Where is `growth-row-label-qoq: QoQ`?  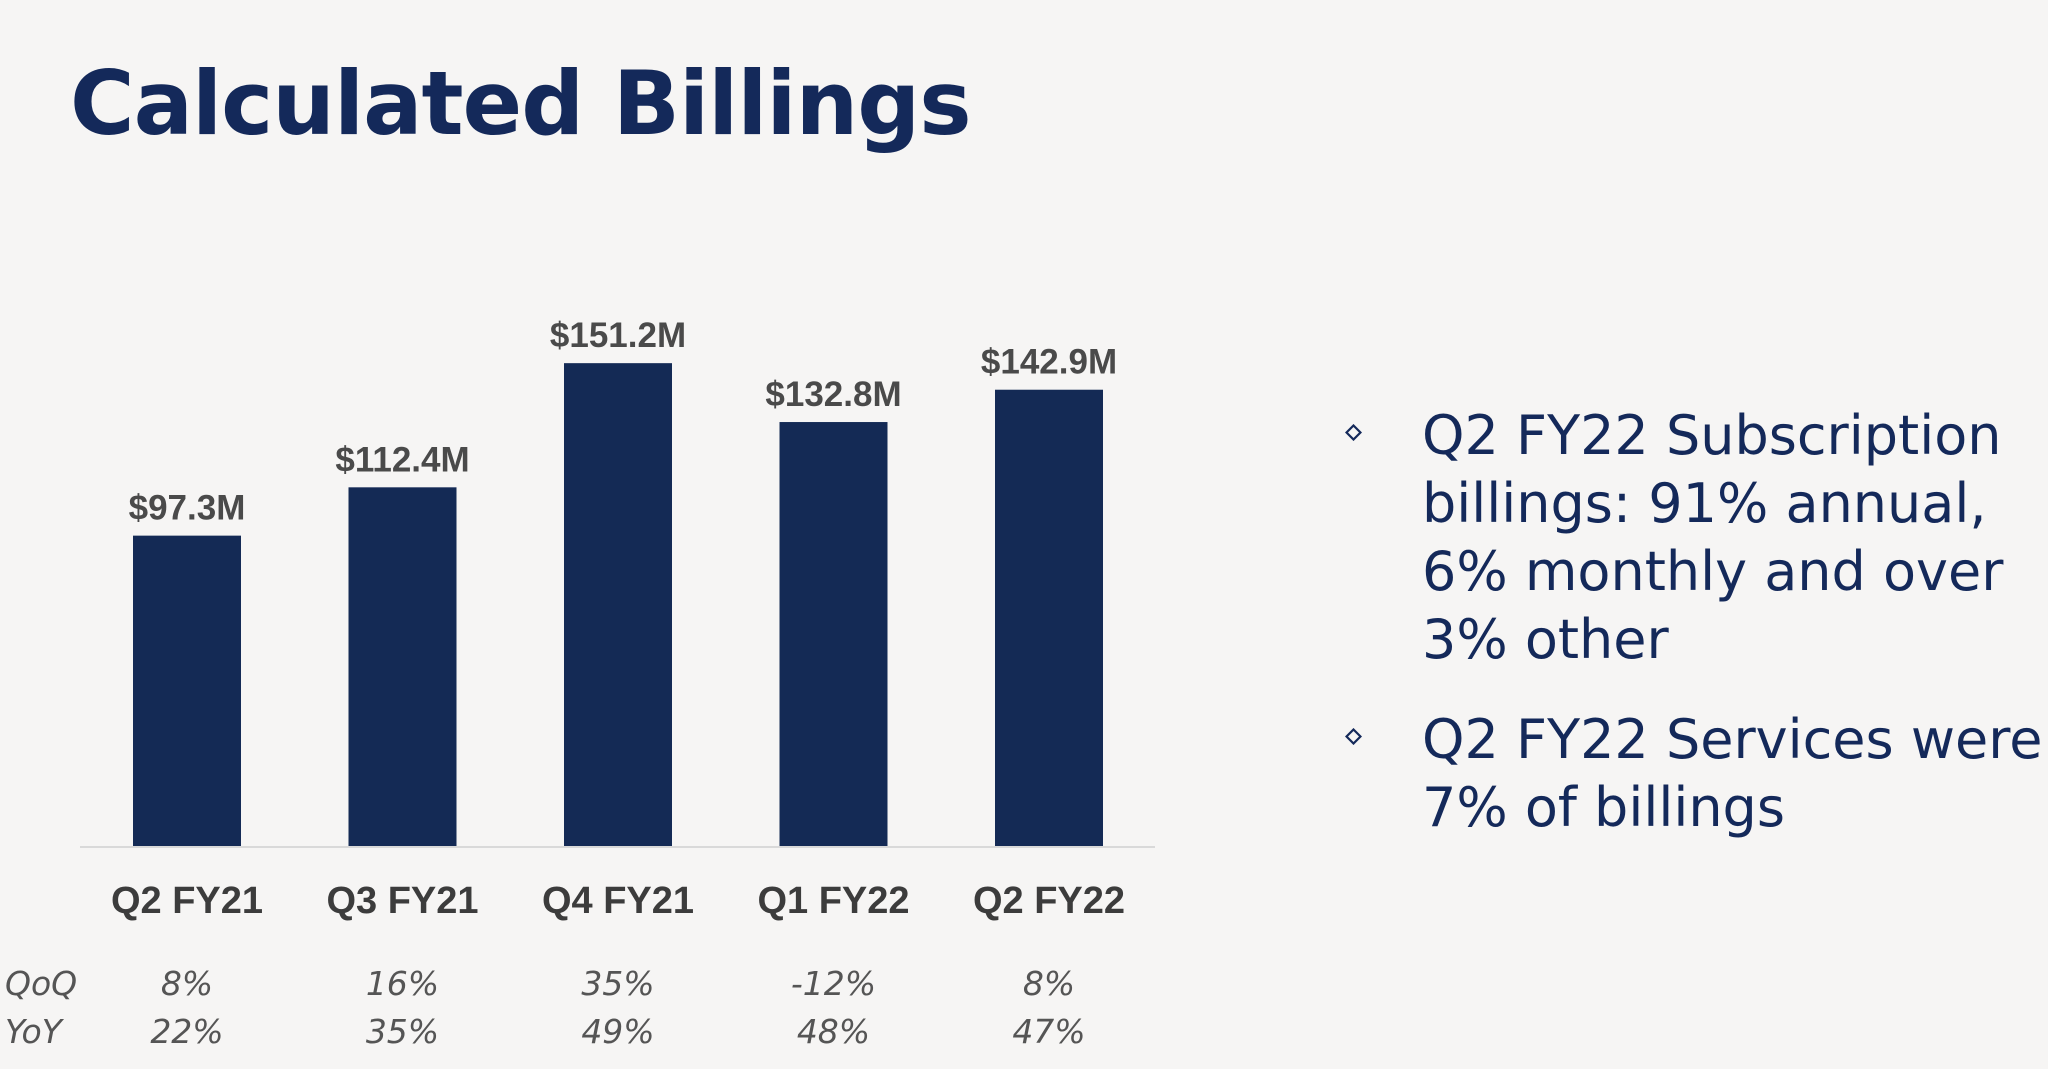 growth-row-label-qoq: QoQ is located at coordinates (41, 983).